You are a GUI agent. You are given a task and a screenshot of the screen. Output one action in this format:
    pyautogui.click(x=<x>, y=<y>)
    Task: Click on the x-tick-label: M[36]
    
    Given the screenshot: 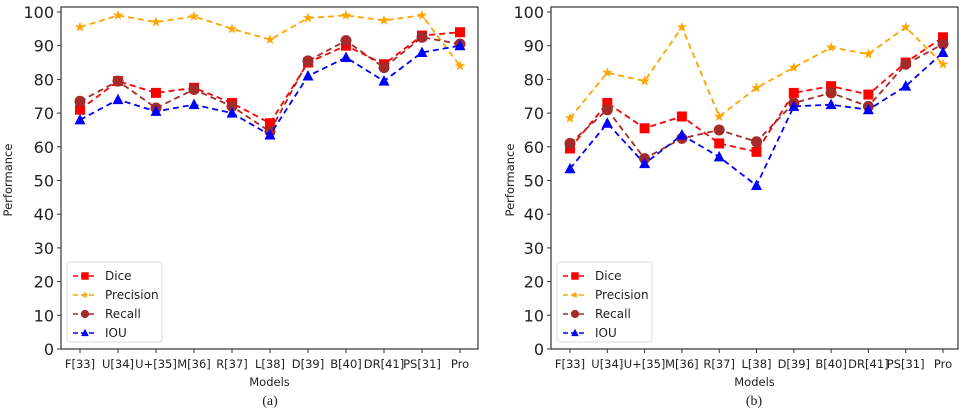 What is the action you would take?
    pyautogui.click(x=194, y=364)
    